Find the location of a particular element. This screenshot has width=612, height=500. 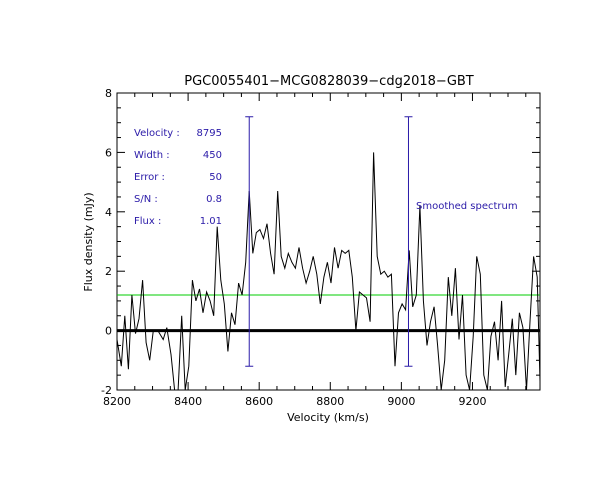

annotation-value: 50 is located at coordinates (215, 177).